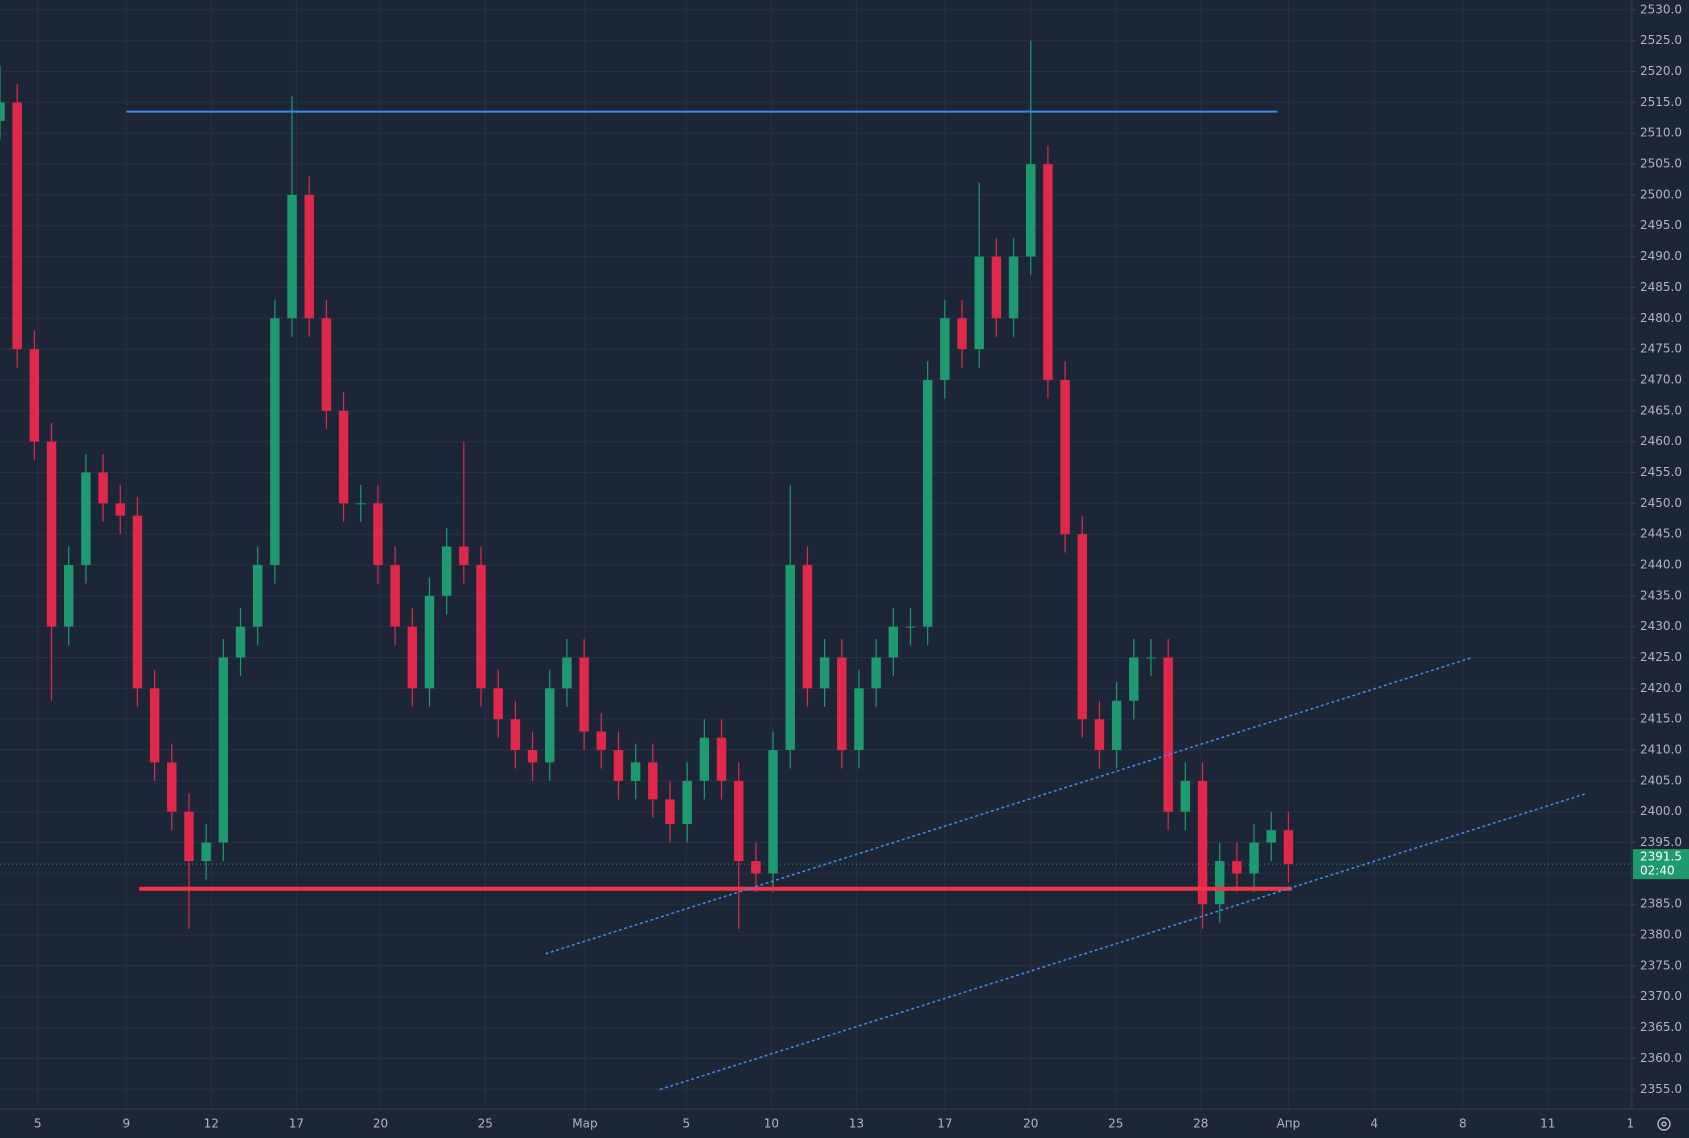 The width and height of the screenshot is (1689, 1138). I want to click on y-tick-label: 2495.0, so click(1661, 225).